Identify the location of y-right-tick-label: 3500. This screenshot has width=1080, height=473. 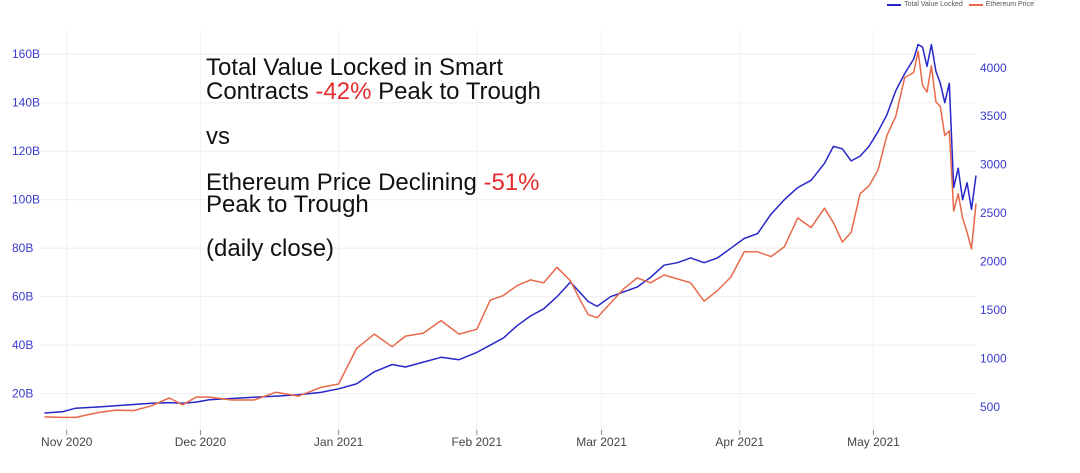
(993, 116).